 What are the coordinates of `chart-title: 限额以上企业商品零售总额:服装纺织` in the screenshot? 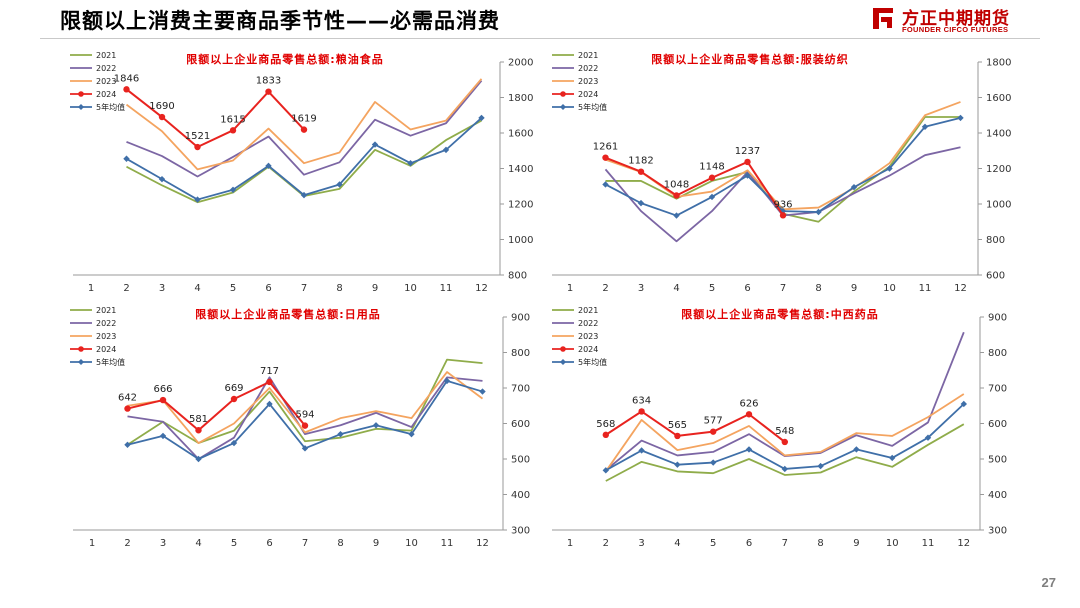 It's located at (749, 59).